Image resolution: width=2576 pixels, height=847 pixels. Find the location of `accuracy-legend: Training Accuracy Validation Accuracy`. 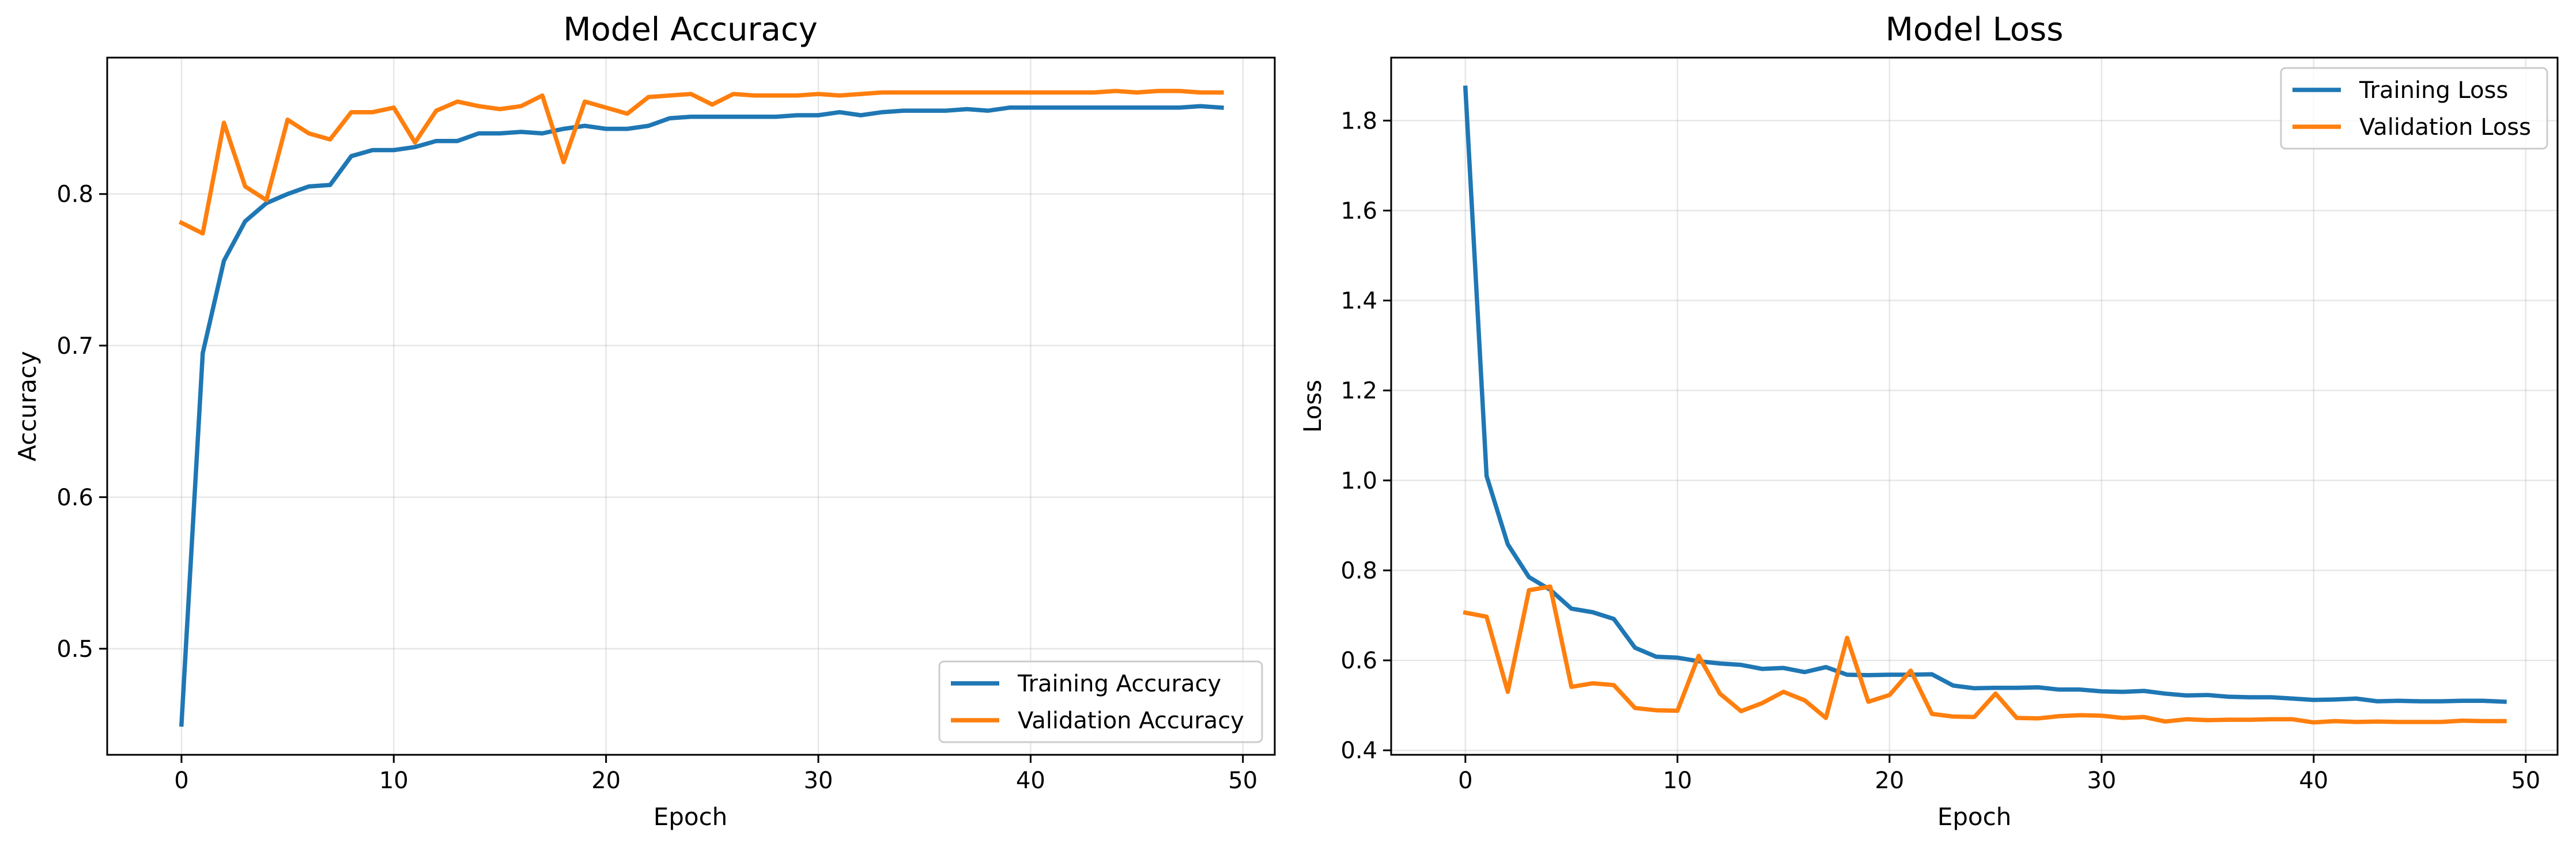

accuracy-legend: Training Accuracy Validation Accuracy is located at coordinates (1100, 701).